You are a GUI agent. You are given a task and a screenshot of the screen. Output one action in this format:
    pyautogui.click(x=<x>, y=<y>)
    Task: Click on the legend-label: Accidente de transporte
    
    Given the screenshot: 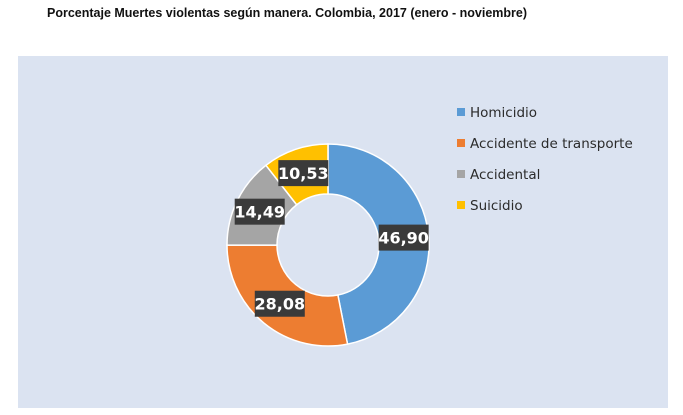 What is the action you would take?
    pyautogui.click(x=551, y=144)
    